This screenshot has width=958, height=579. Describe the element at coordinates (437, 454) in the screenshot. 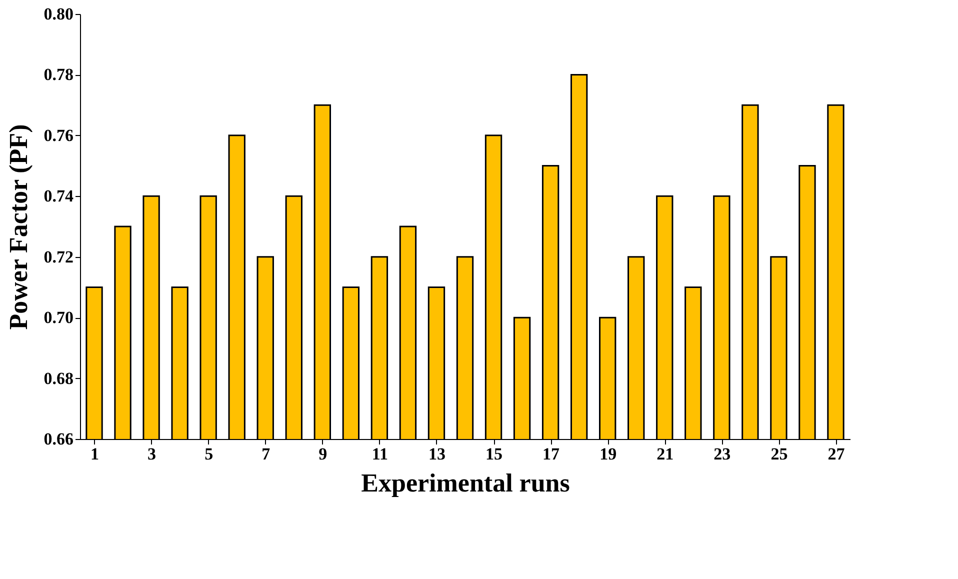

I see `x-tick-label: 13` at that location.